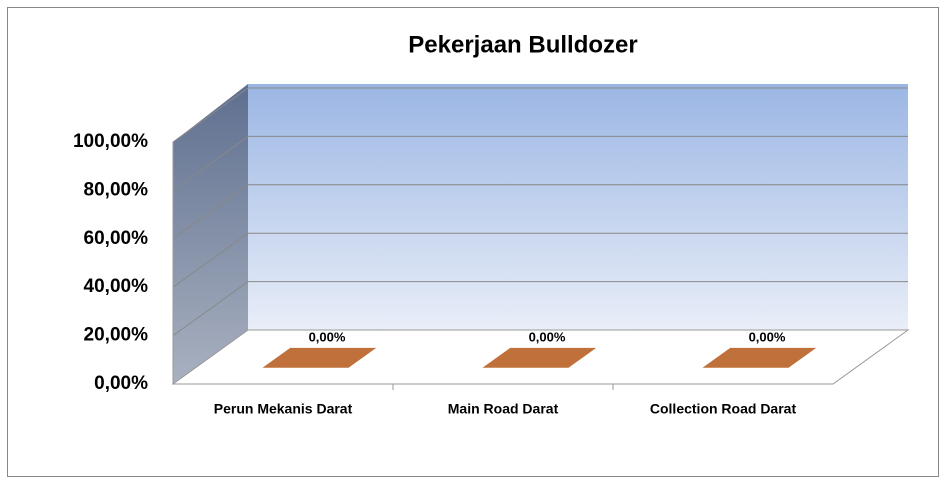  Describe the element at coordinates (121, 383) in the screenshot. I see `y-tick-label: 0,00%` at that location.